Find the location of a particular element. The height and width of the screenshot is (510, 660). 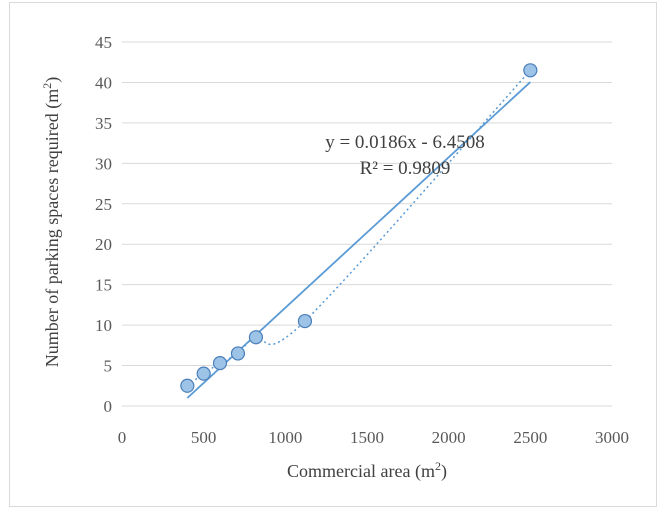

y-axis-title: Number of parking spaces required (m2) is located at coordinates (51, 222).